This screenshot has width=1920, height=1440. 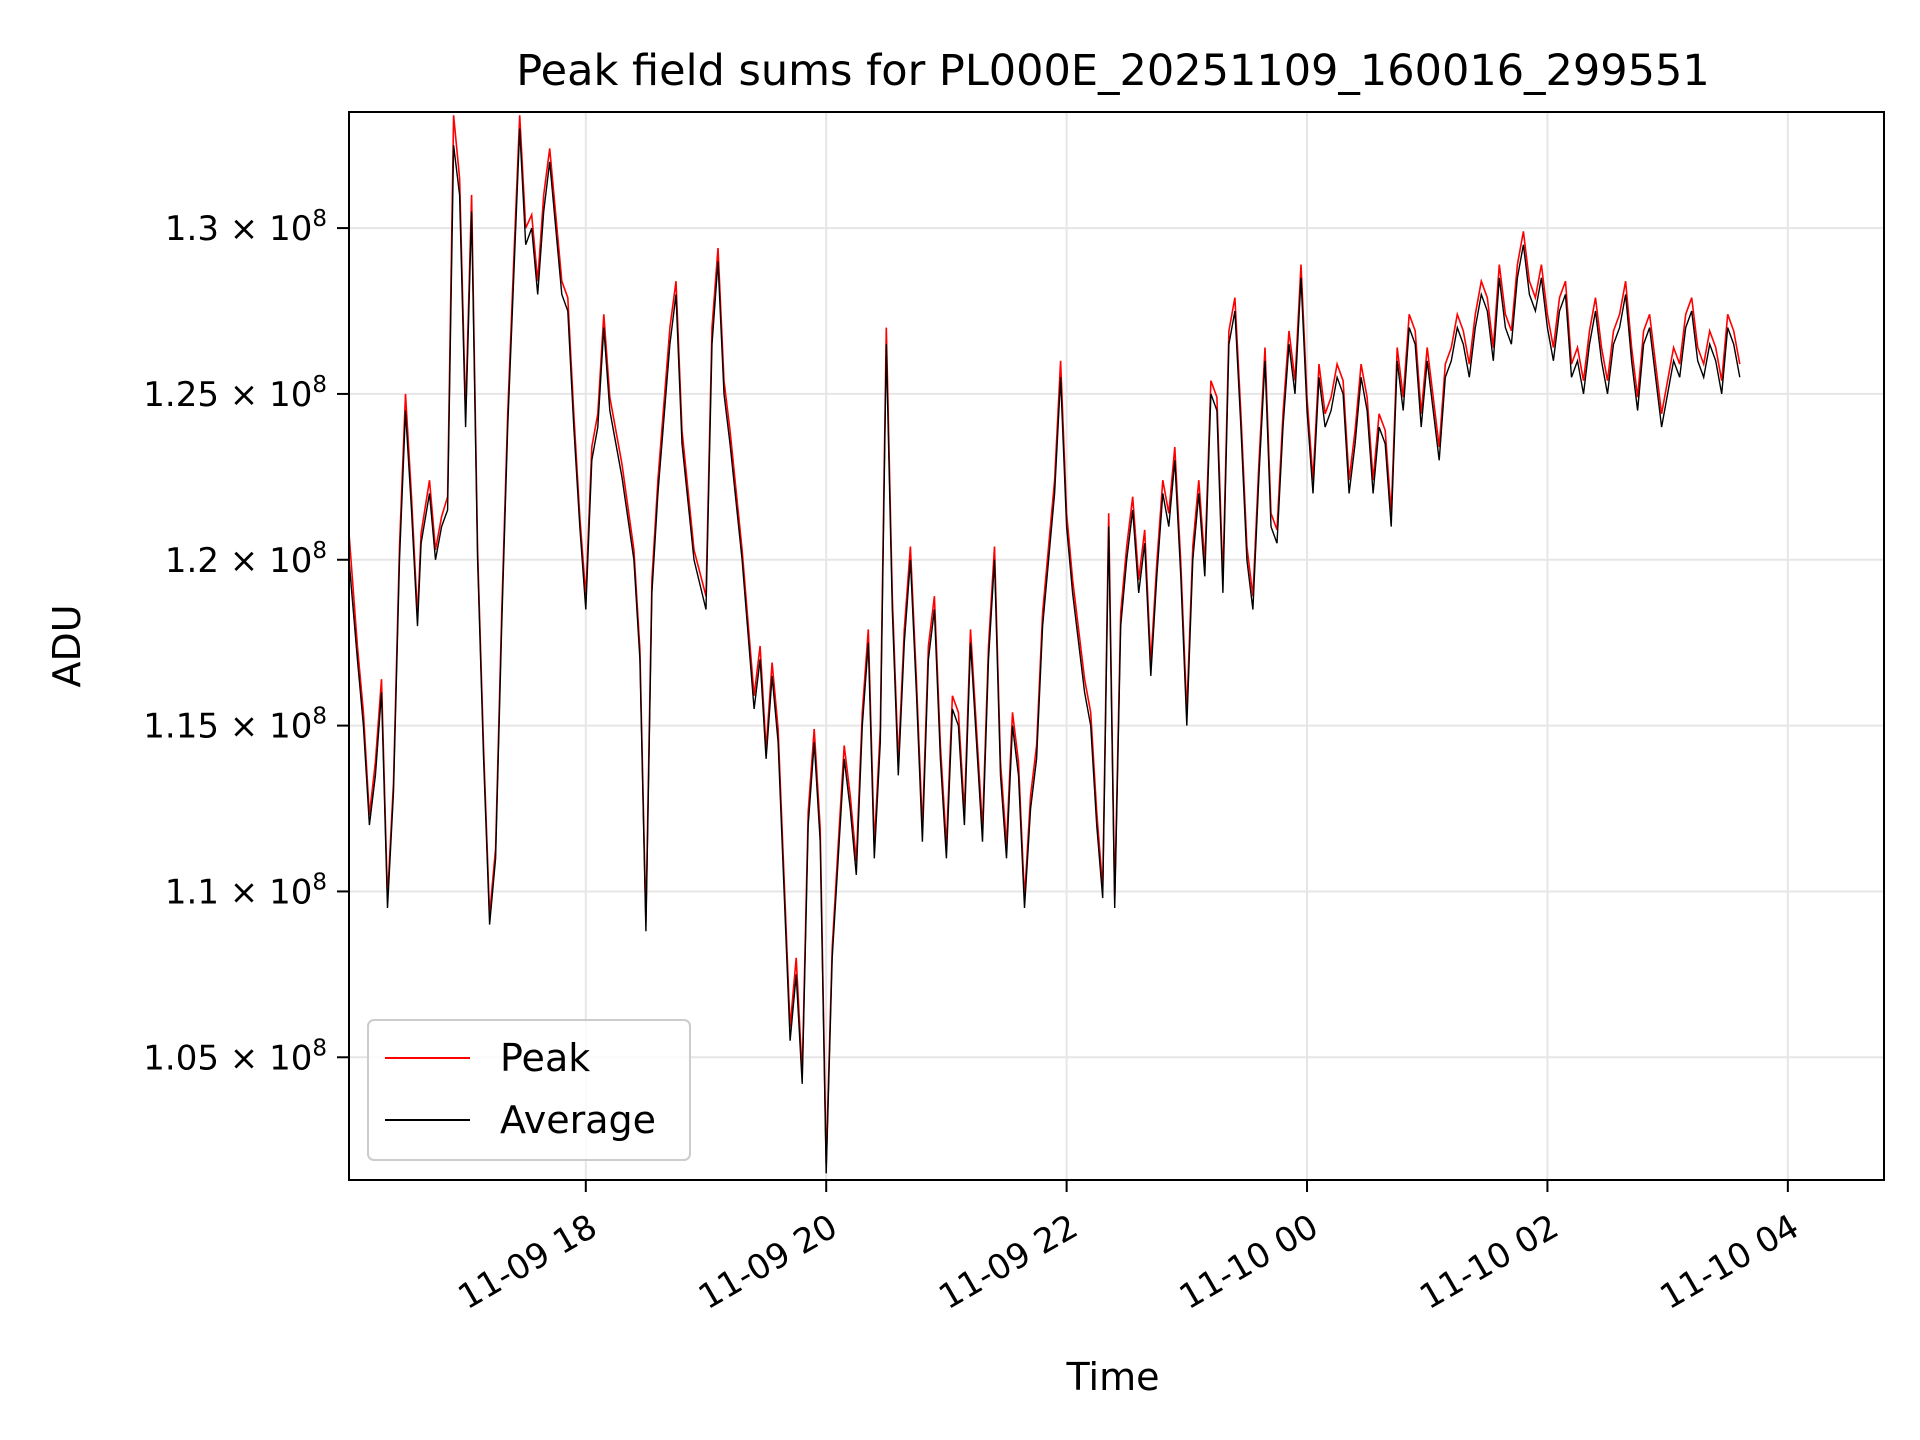 I want to click on legend-box, so click(x=529, y=1090).